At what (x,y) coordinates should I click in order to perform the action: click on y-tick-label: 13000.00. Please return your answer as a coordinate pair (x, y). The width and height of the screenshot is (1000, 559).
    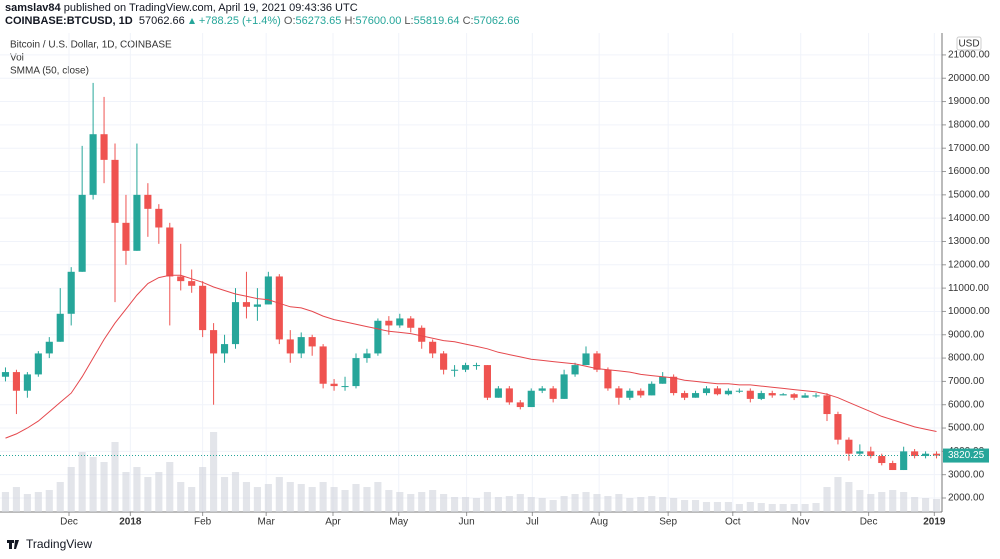
    Looking at the image, I should click on (969, 241).